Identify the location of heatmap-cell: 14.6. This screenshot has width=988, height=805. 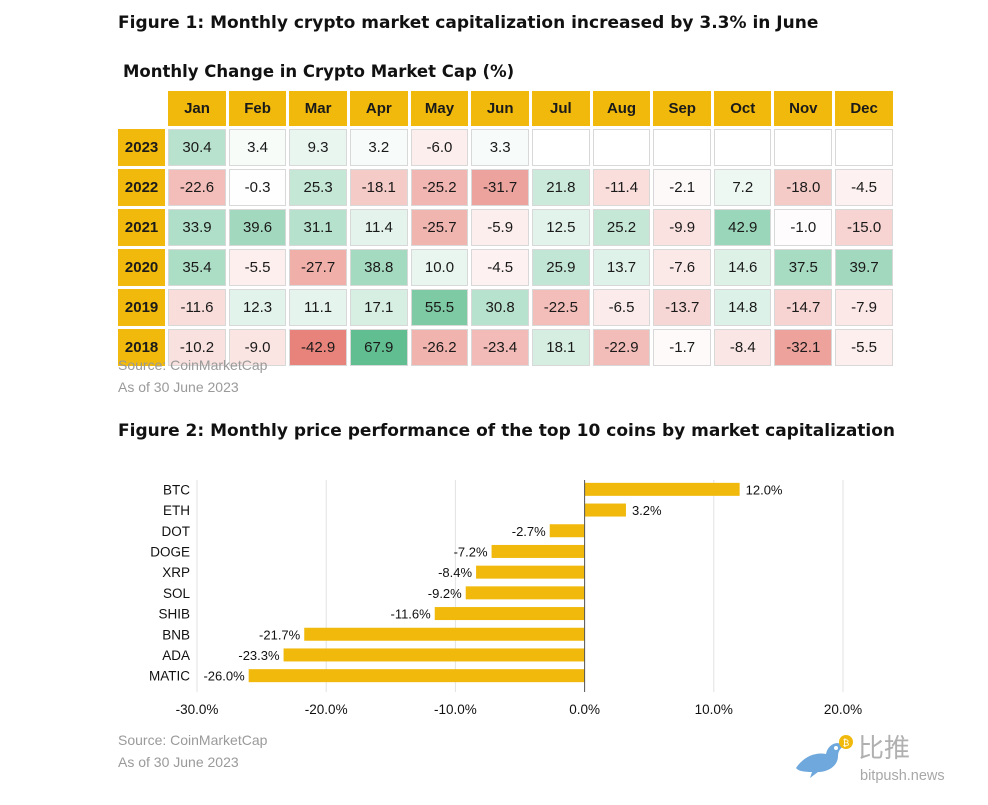
(743, 267).